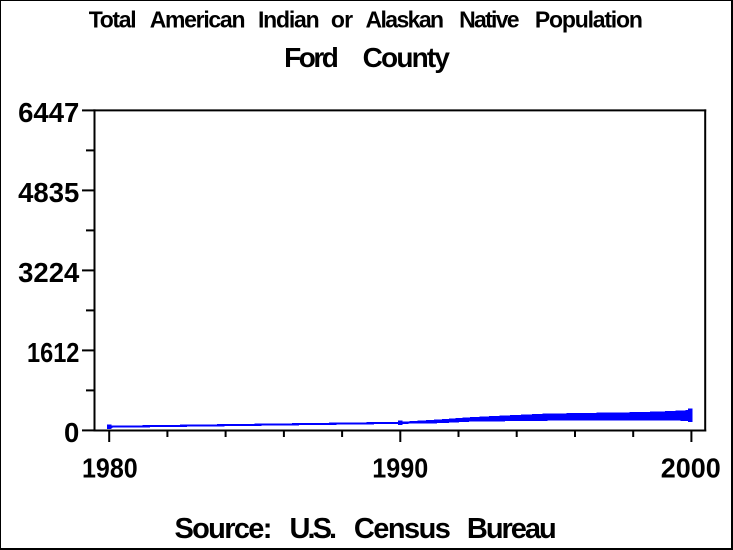  What do you see at coordinates (489, 20) in the screenshot?
I see `svg-text: Native` at bounding box center [489, 20].